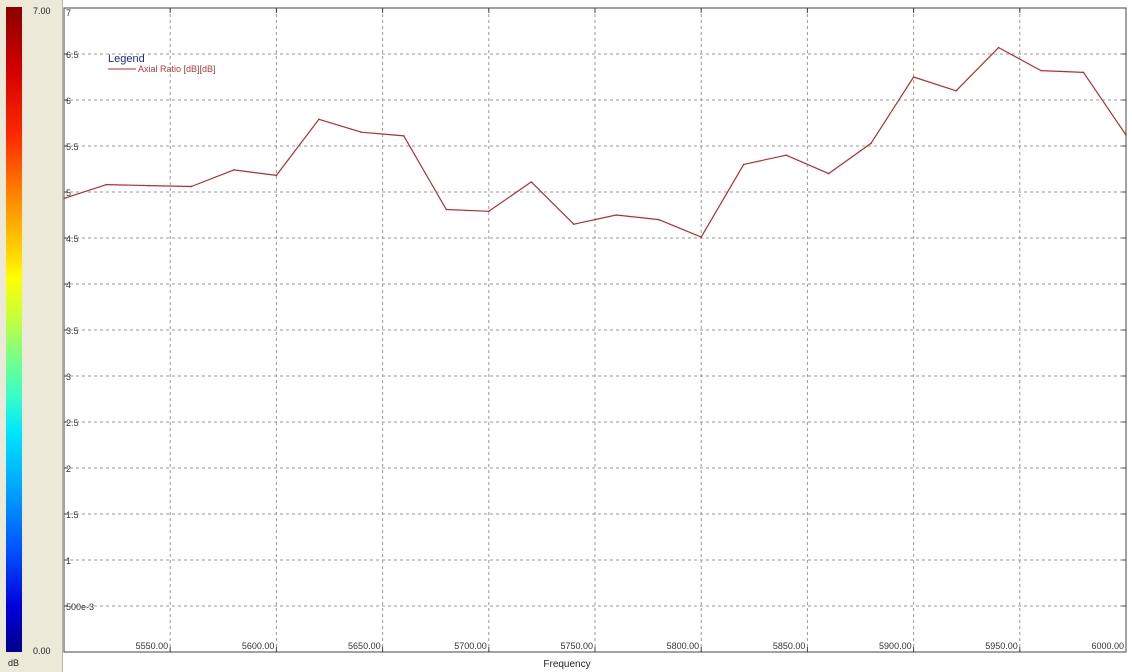 Image resolution: width=1132 pixels, height=672 pixels. What do you see at coordinates (72, 515) in the screenshot?
I see `y-tick-label: 1.5` at bounding box center [72, 515].